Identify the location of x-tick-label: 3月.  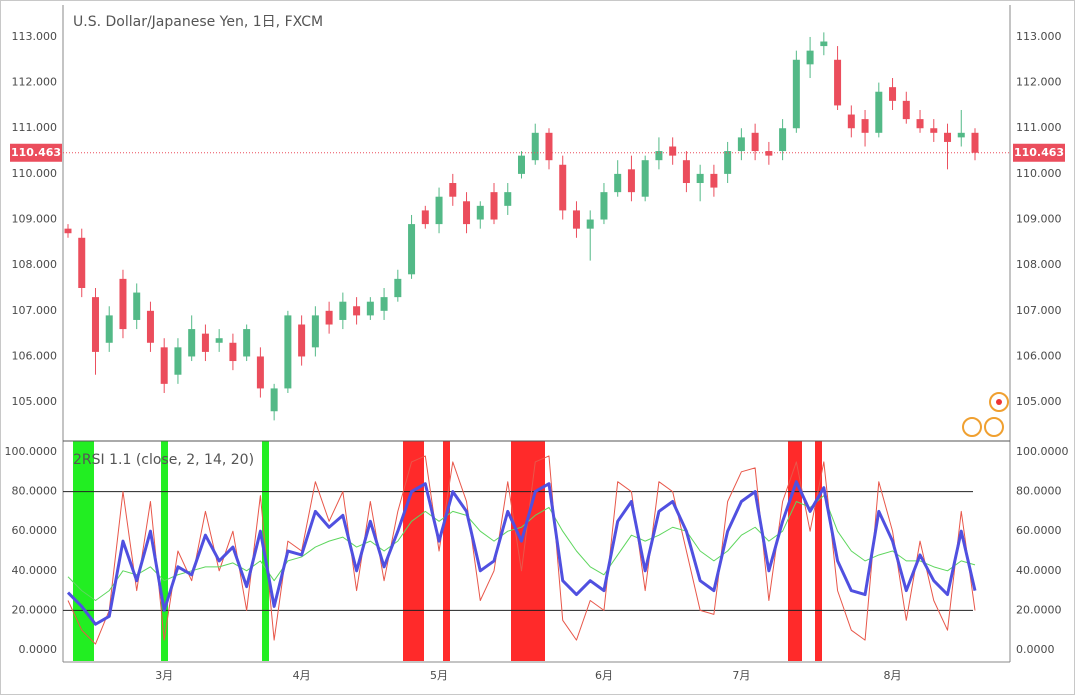
(164, 675).